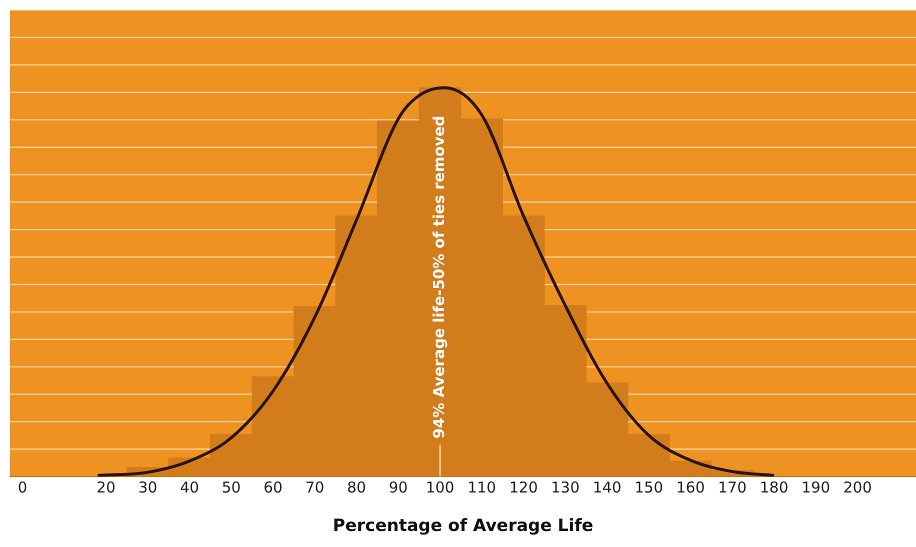 This screenshot has width=916, height=547. Describe the element at coordinates (649, 487) in the screenshot. I see `x-tick-label: 150` at that location.